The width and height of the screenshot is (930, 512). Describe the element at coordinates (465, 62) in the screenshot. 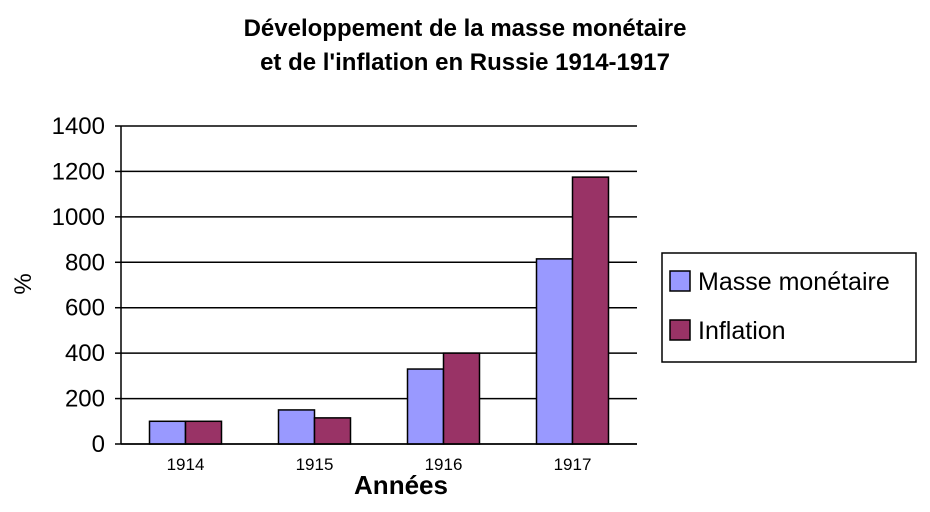

I see `chart-title-line-2: et de l'inflation en Russie 1914-1917` at that location.